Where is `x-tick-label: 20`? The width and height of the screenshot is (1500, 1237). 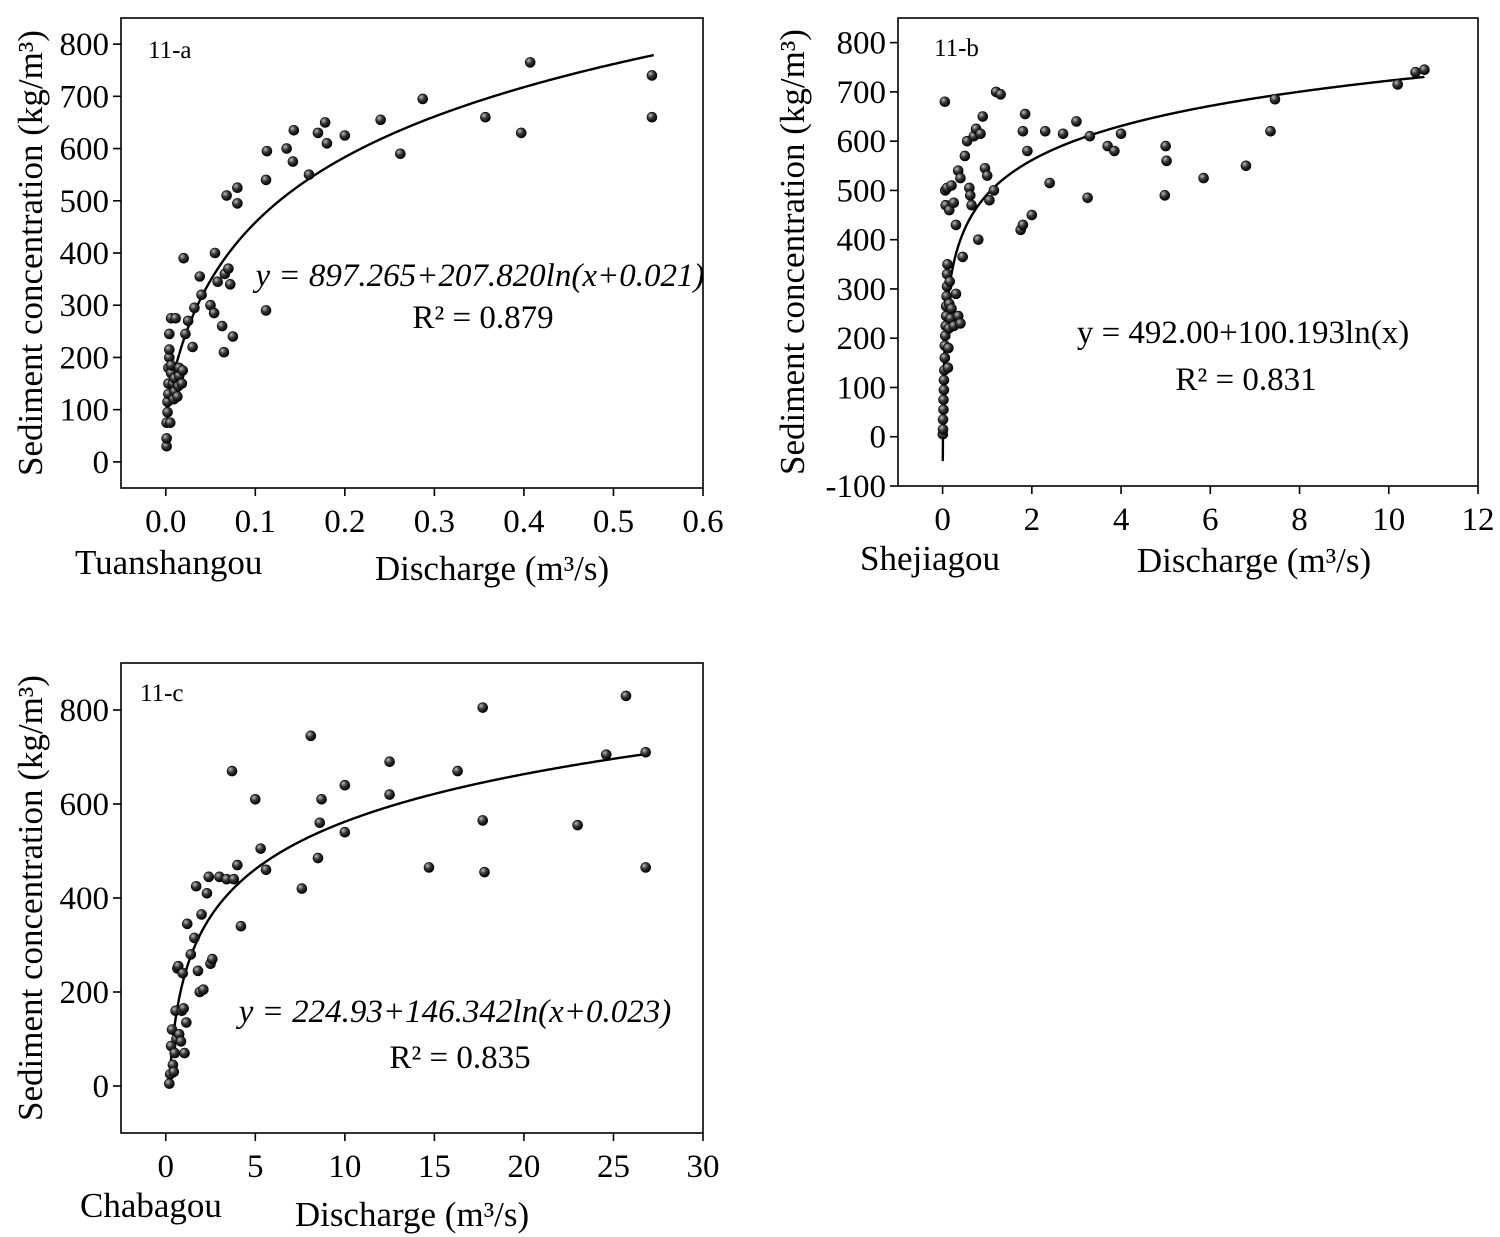 x-tick-label: 20 is located at coordinates (523, 1167).